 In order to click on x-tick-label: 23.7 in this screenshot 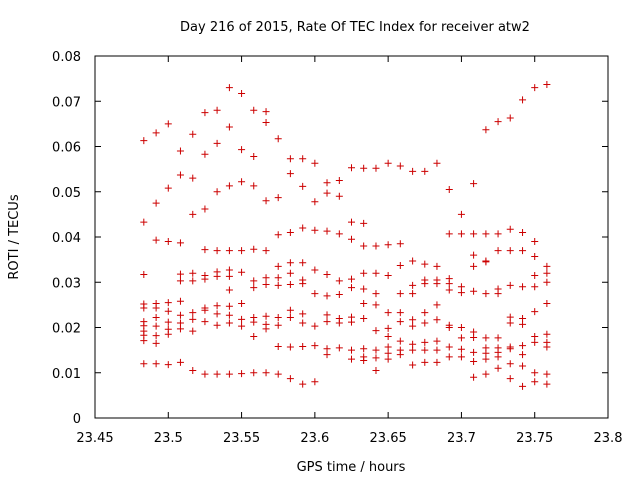, I will do `click(461, 438)`.